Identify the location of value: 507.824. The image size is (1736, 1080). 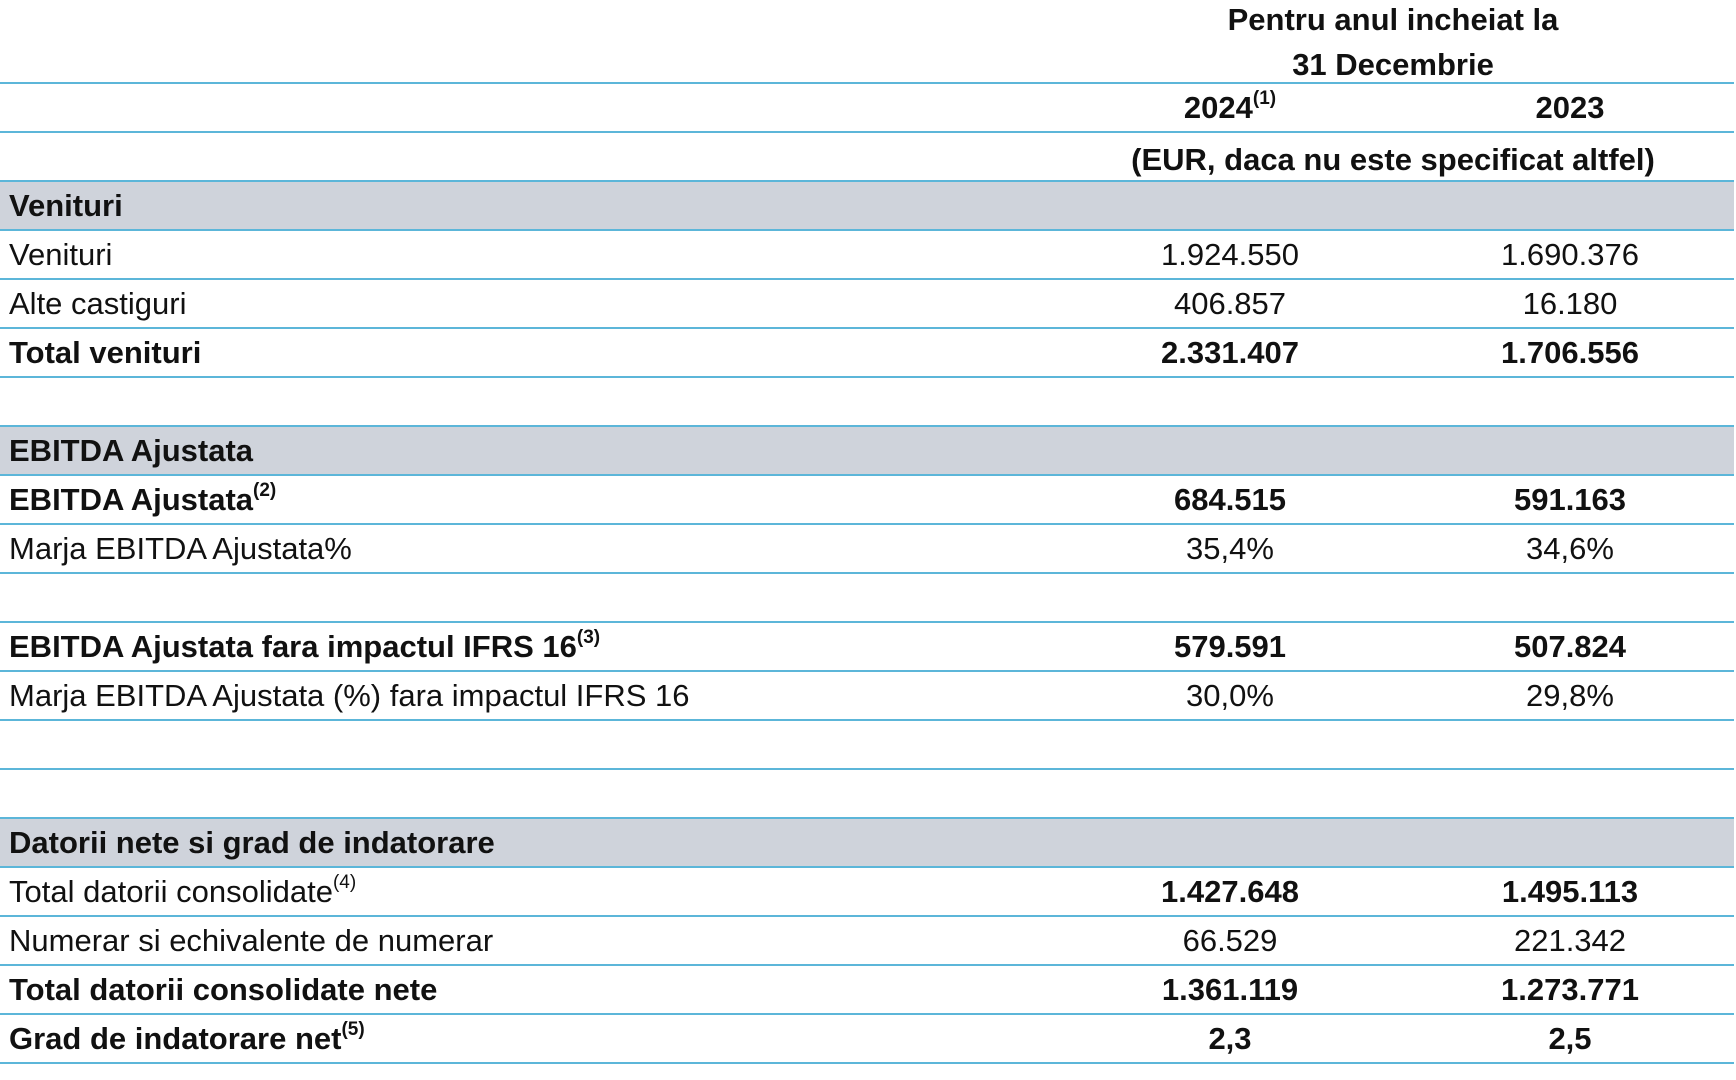
(1570, 646).